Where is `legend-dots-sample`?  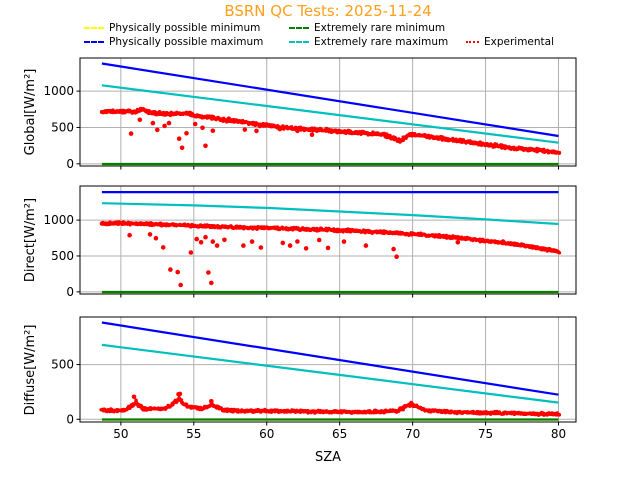 legend-dots-sample is located at coordinates (472, 42).